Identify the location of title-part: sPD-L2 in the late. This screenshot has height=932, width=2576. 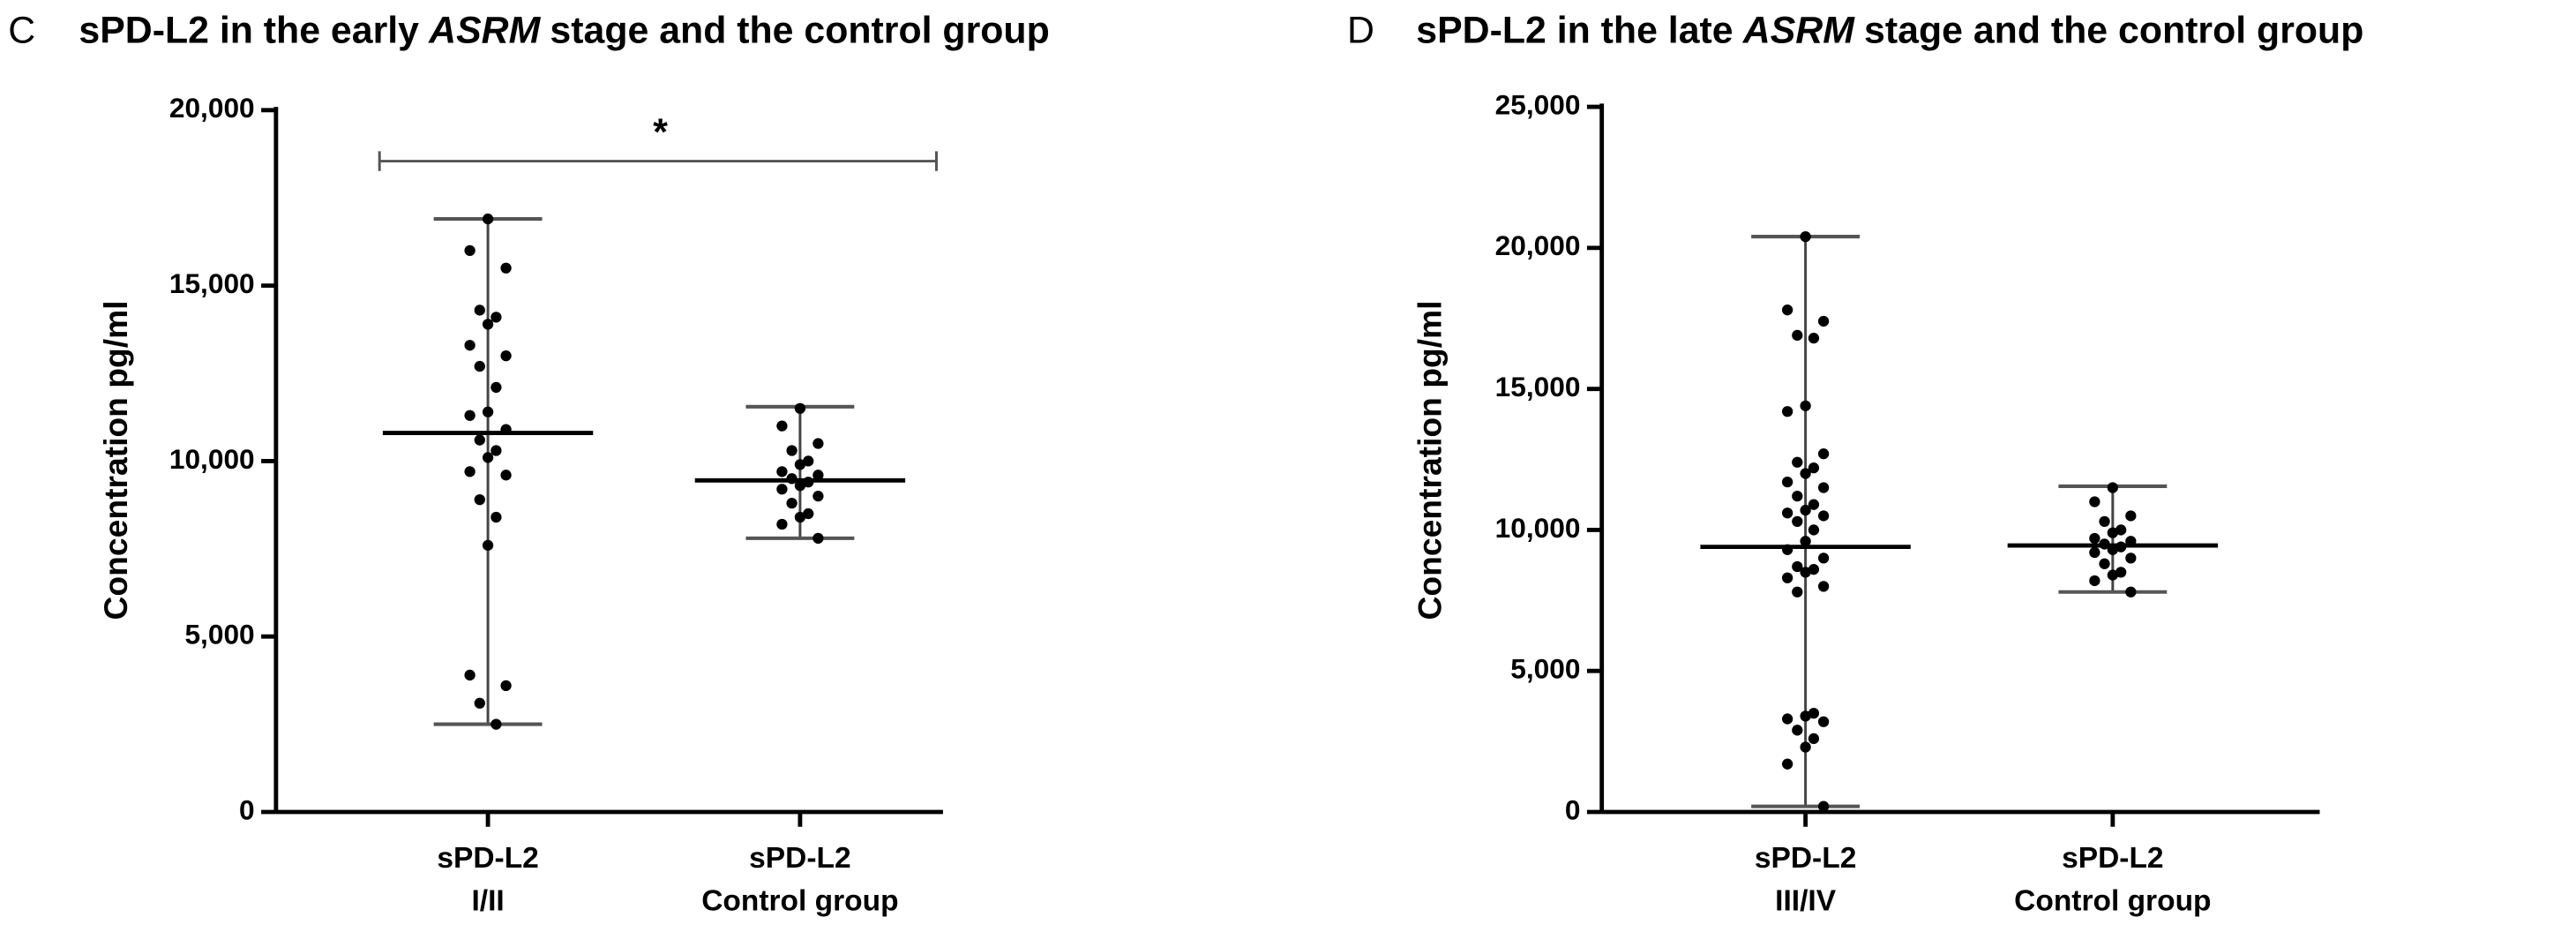
(1575, 31).